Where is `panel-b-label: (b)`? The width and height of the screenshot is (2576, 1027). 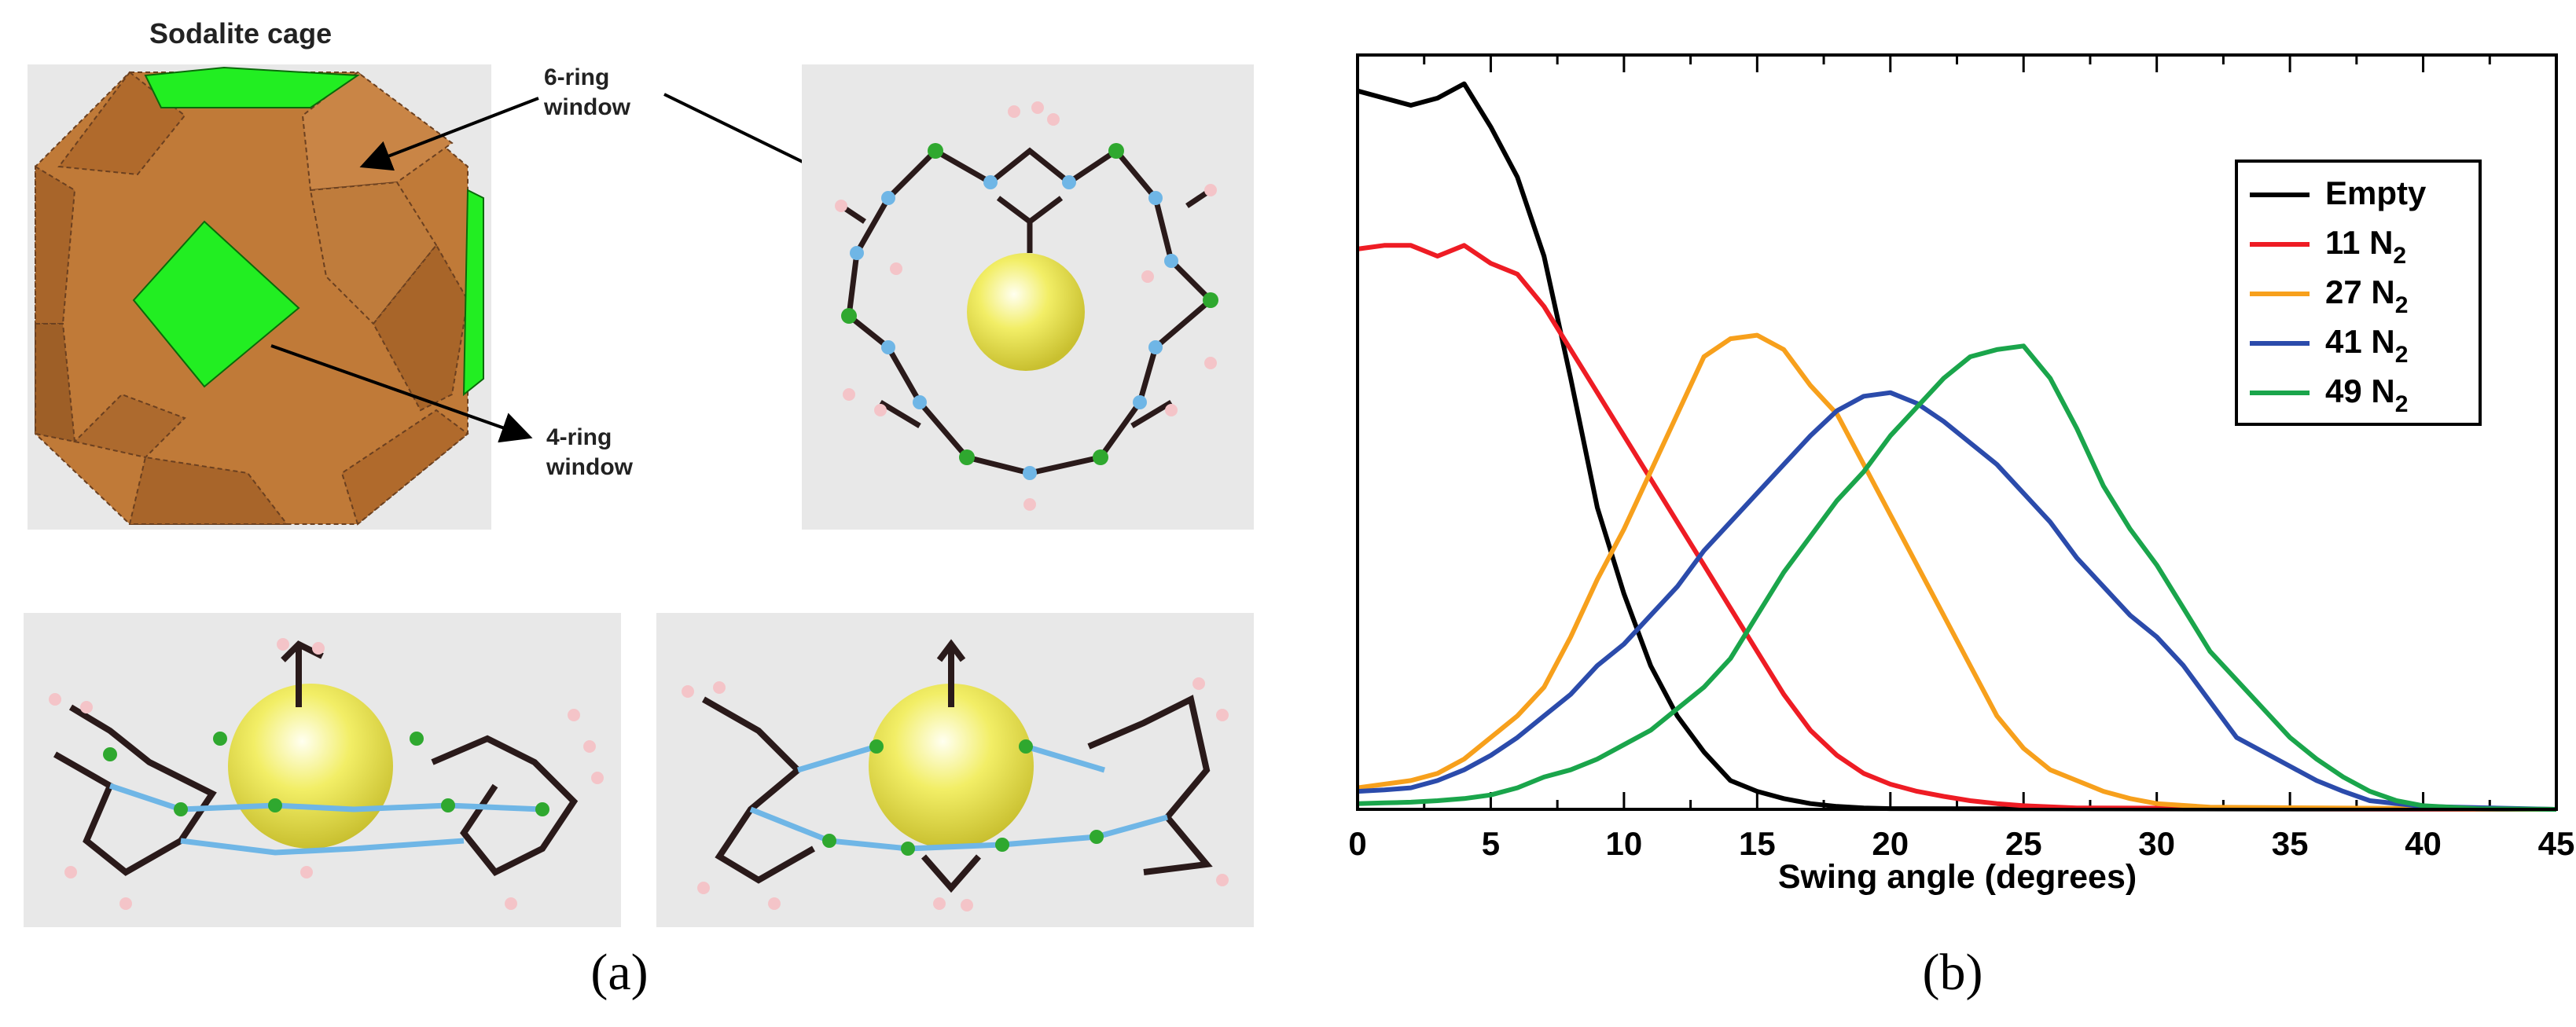
panel-b-label: (b) is located at coordinates (1952, 973).